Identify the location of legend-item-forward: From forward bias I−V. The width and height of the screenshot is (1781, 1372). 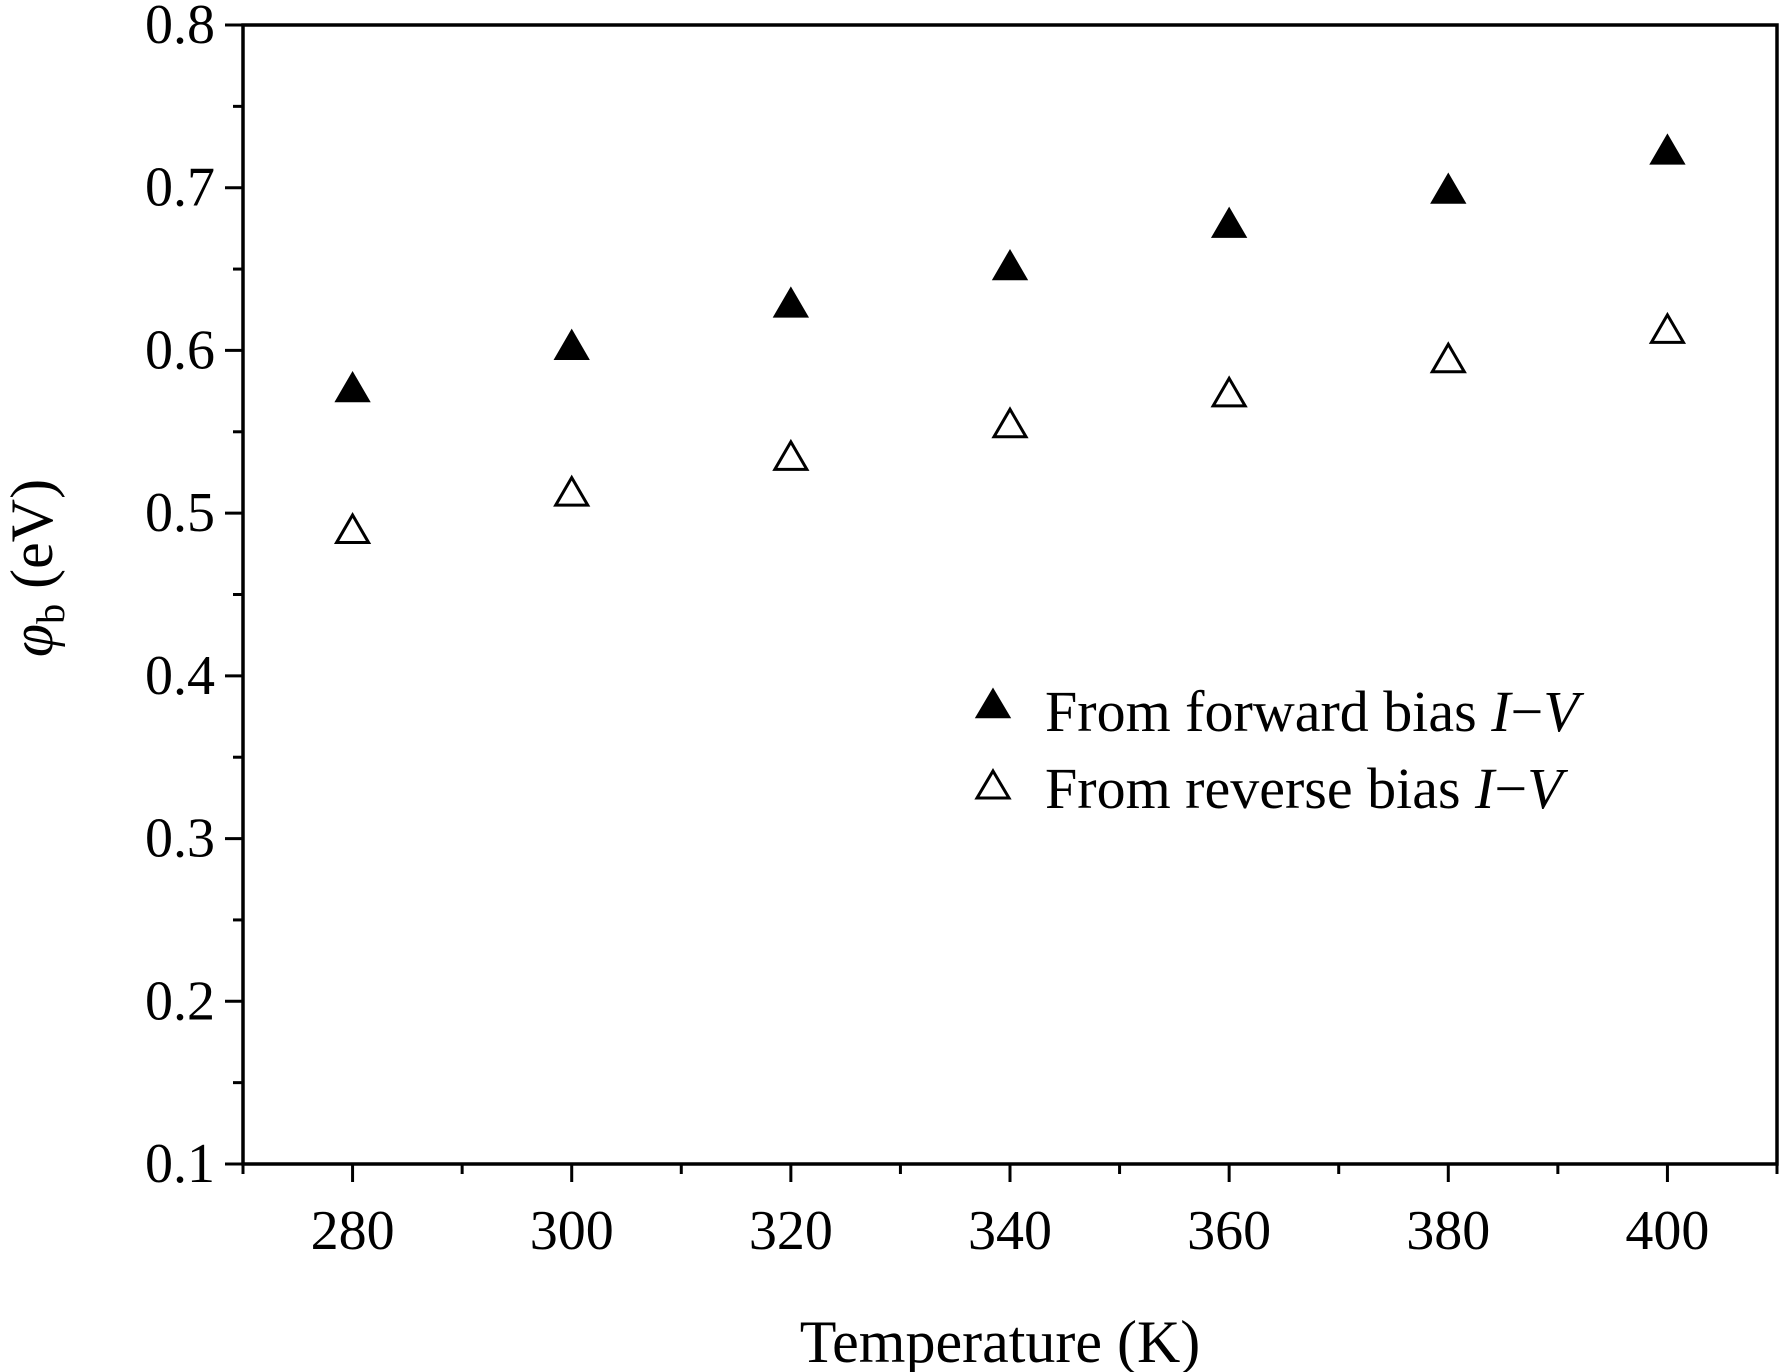
(1279, 711).